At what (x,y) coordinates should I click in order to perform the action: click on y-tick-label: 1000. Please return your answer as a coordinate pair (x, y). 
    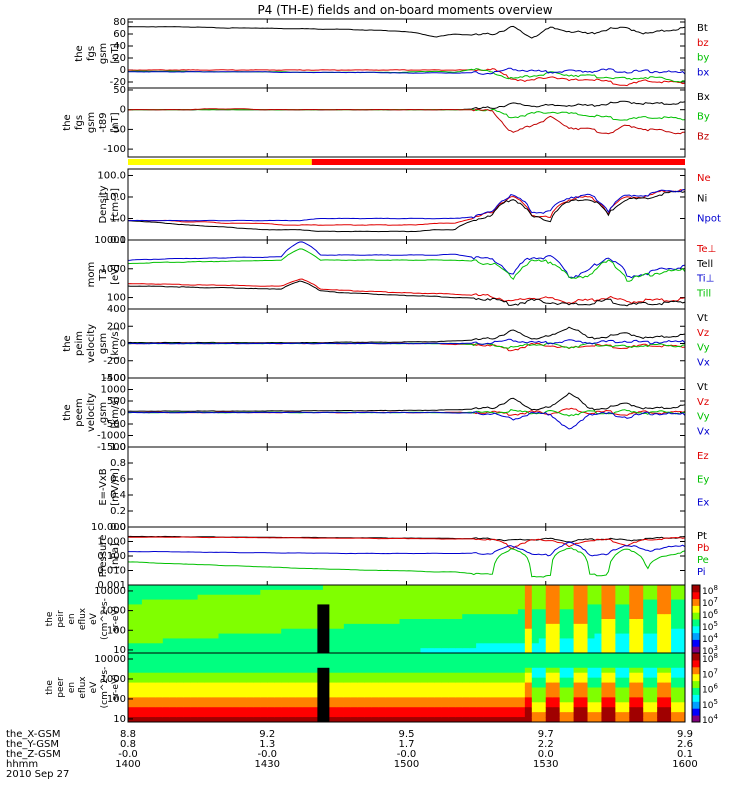
    Looking at the image, I should click on (113, 611).